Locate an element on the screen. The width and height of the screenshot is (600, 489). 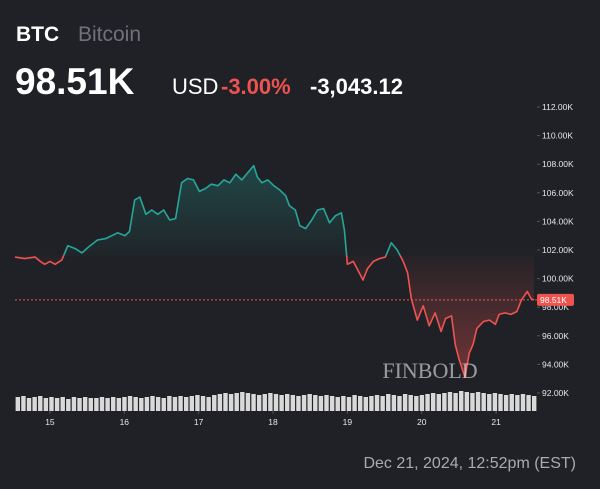
x-tick-label: 20 is located at coordinates (422, 422).